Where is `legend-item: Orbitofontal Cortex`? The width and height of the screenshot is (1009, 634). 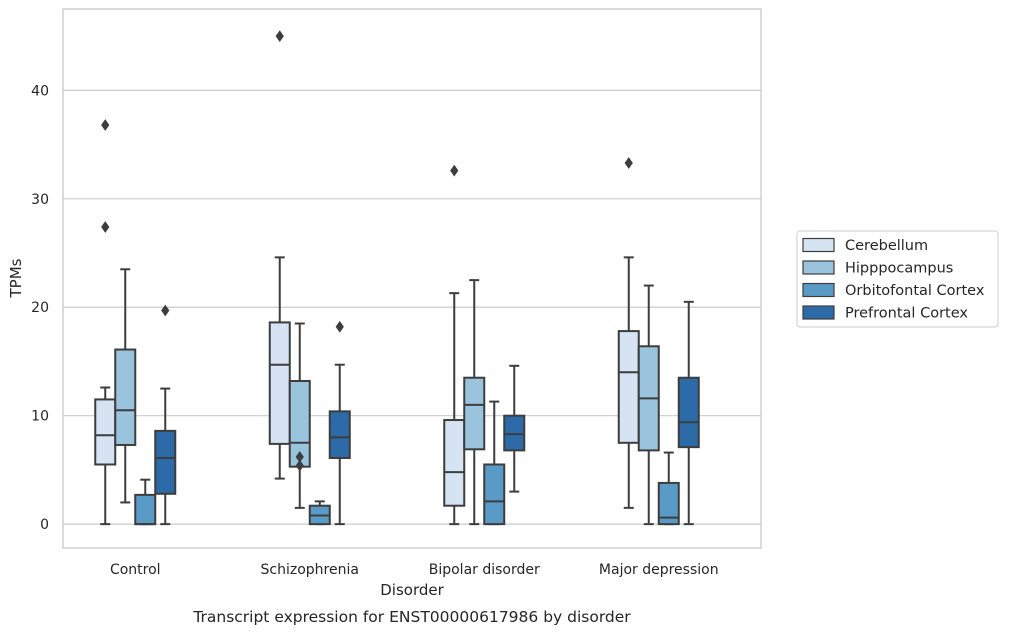
legend-item: Orbitofontal Cortex is located at coordinates (893, 290).